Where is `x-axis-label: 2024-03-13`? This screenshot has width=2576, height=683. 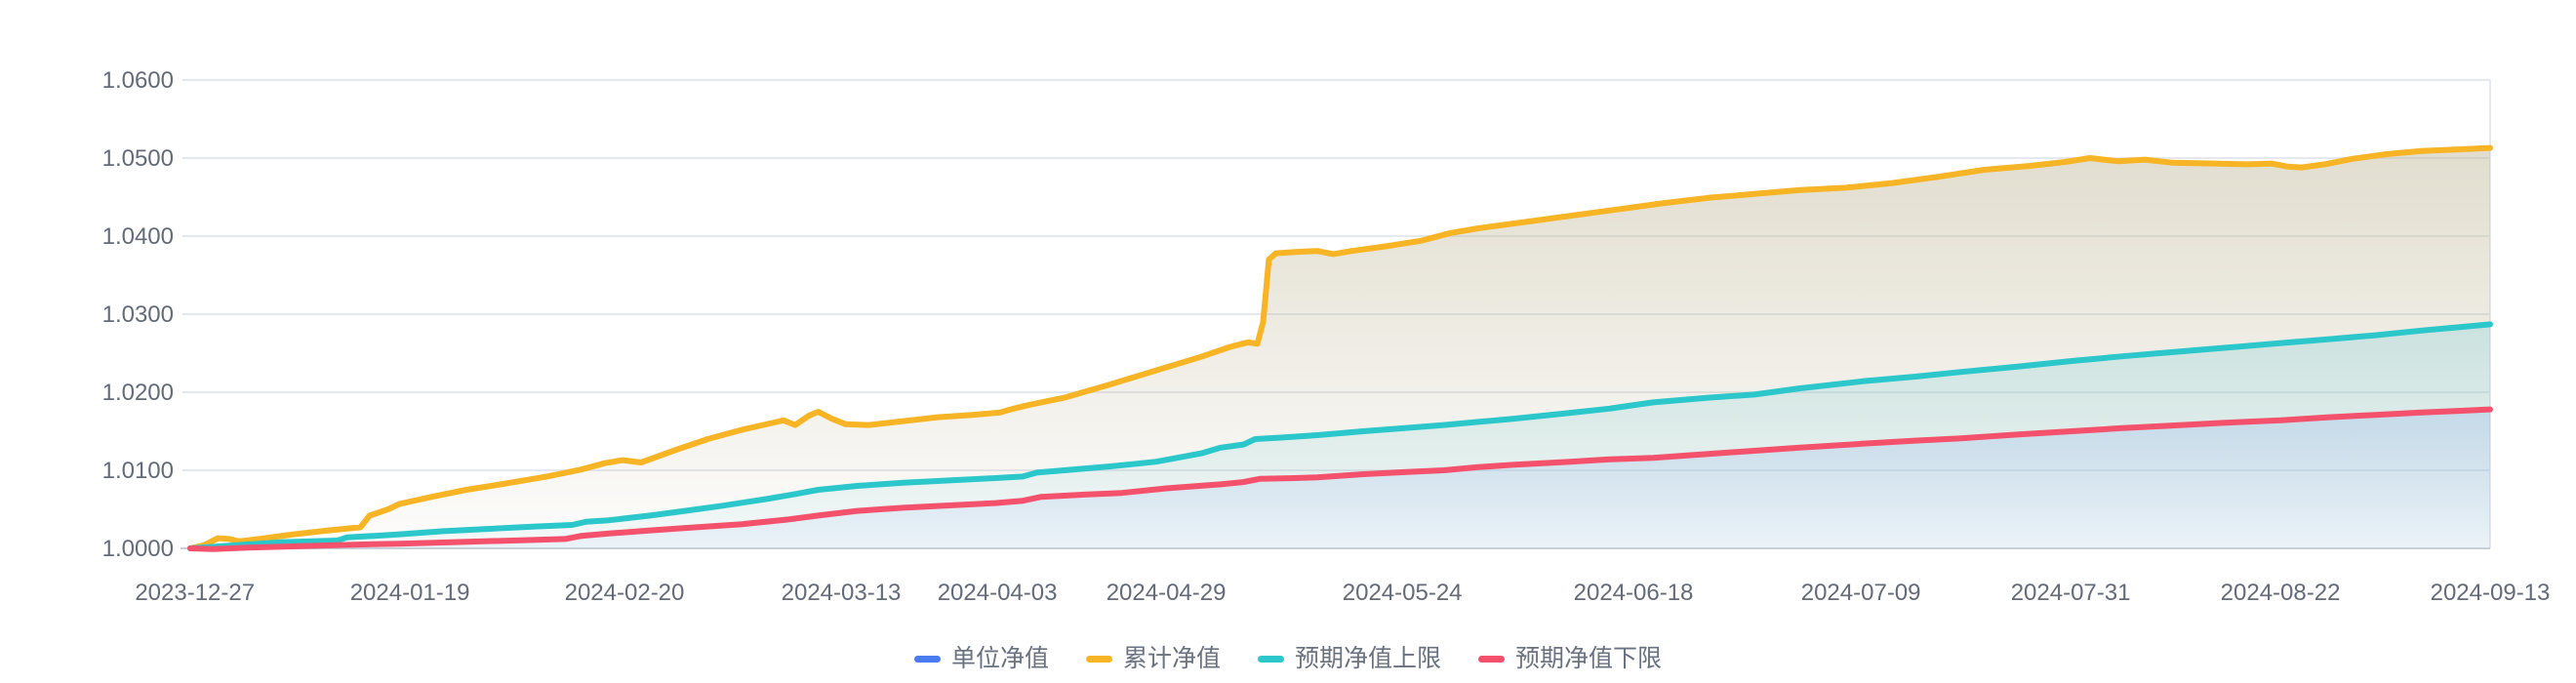
x-axis-label: 2024-03-13 is located at coordinates (842, 593).